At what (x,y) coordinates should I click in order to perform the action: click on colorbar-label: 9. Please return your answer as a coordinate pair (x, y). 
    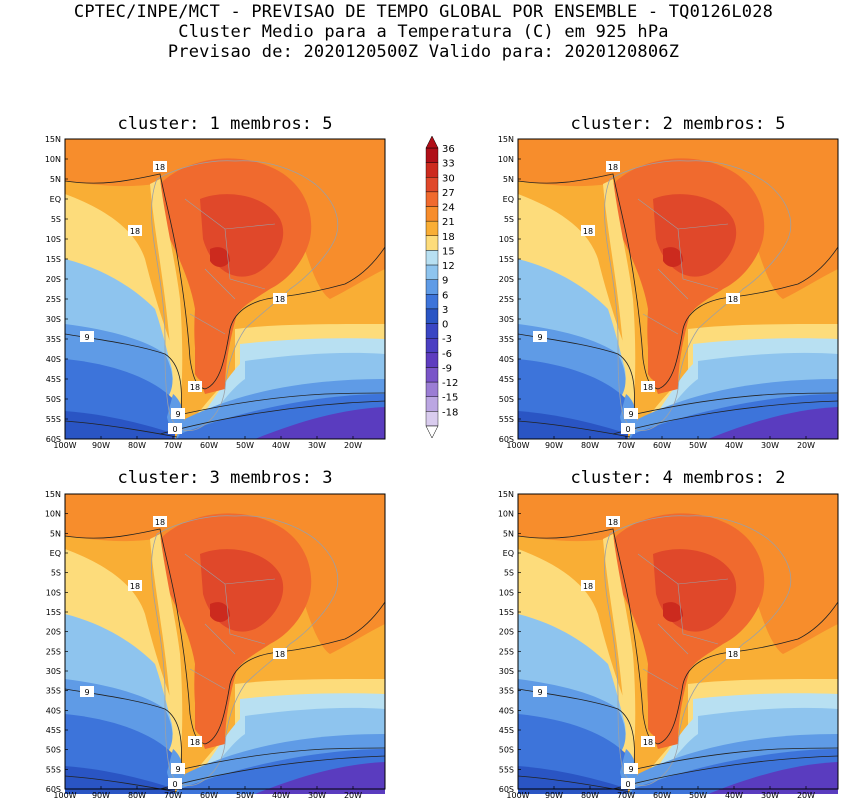
    Looking at the image, I should click on (445, 281).